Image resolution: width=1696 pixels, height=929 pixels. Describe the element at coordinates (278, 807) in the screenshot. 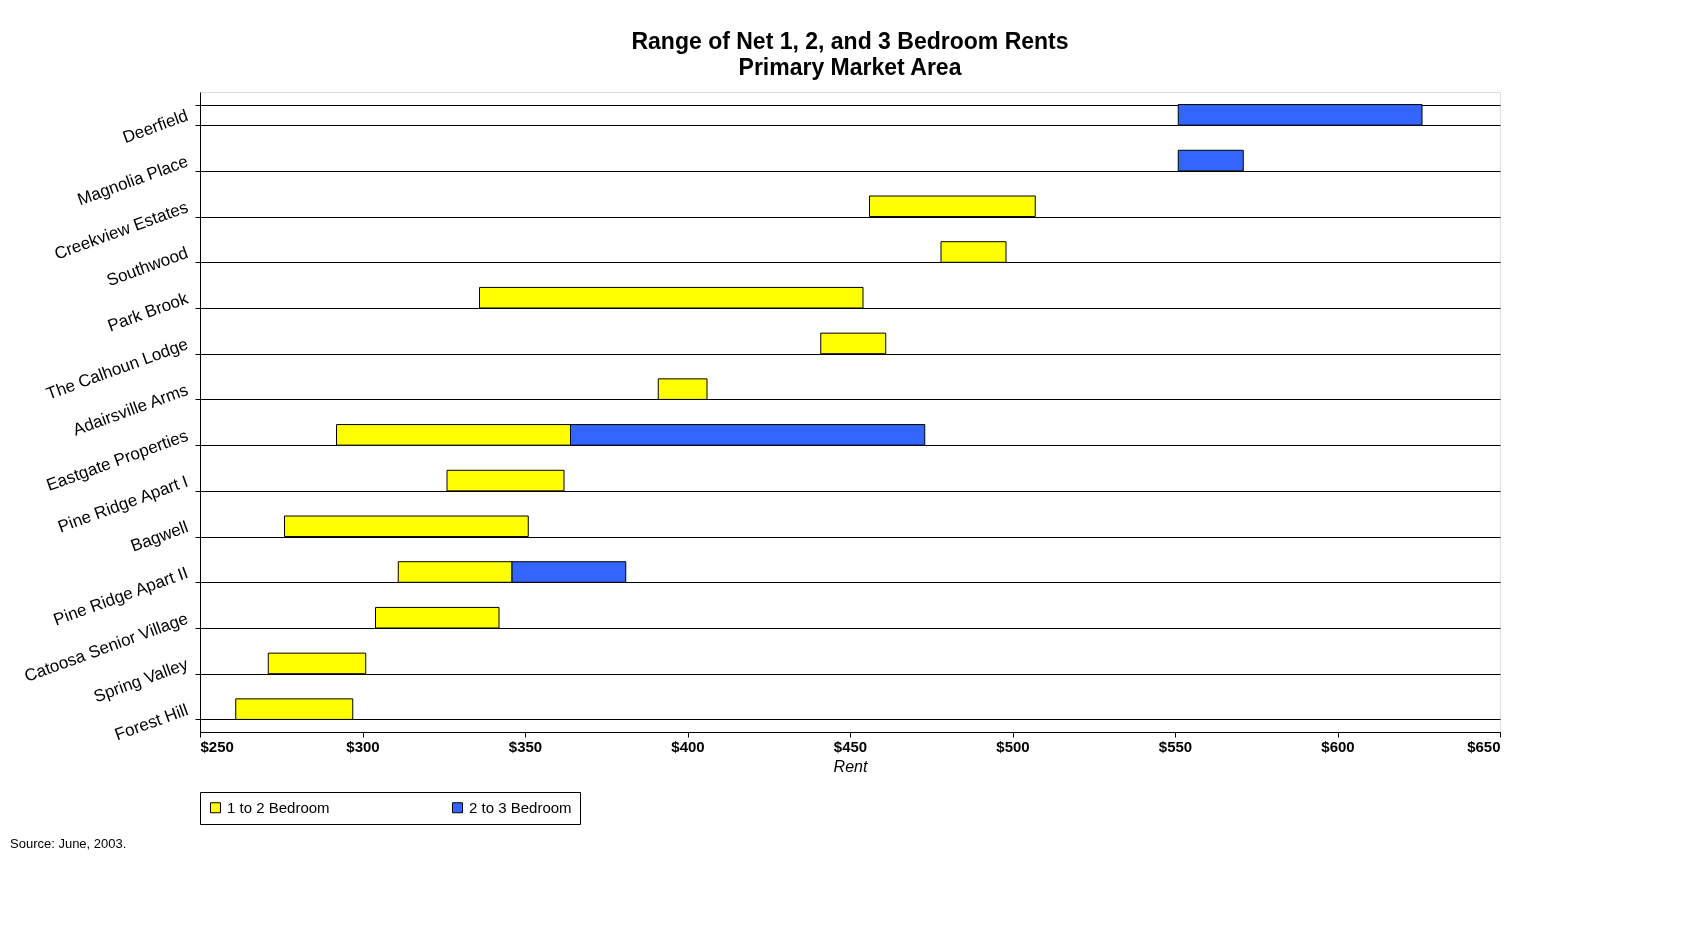

I see `legend-label: 1 to 2 Bedroom` at that location.